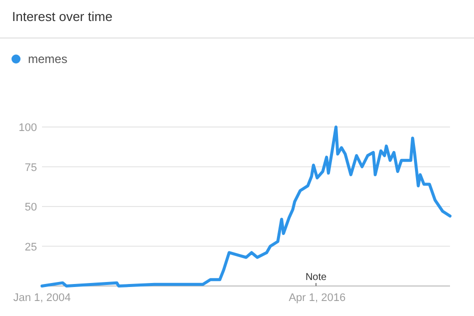 This screenshot has height=316, width=474. Describe the element at coordinates (30, 168) in the screenshot. I see `y-tick-label: 75` at that location.